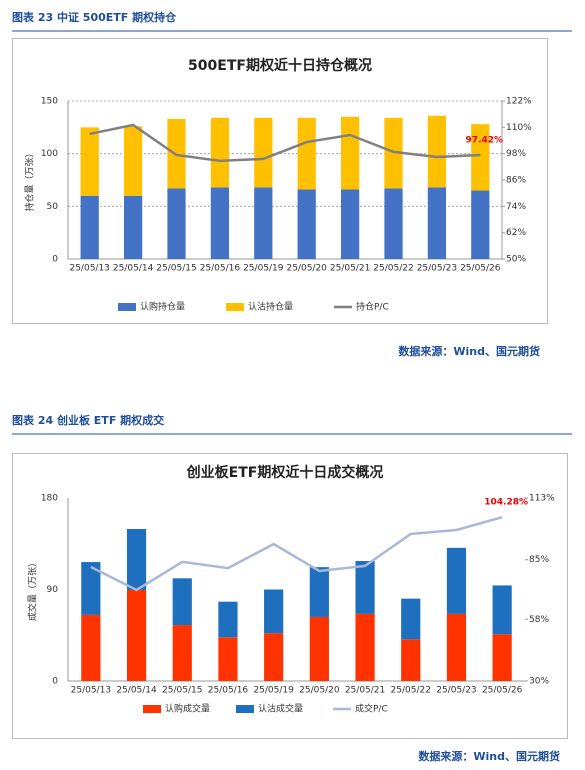 The width and height of the screenshot is (585, 770). Describe the element at coordinates (371, 709) in the screenshot. I see `legend-label: 成交P/C` at that location.